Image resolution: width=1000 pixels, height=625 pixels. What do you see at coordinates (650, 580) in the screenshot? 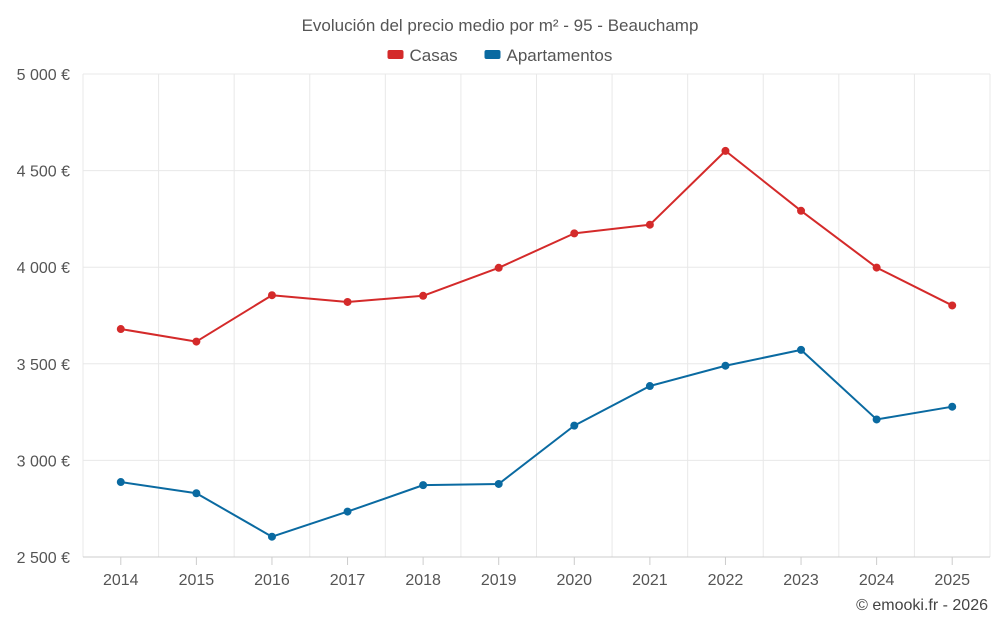
I see `x-tick-label: 2021` at bounding box center [650, 580].